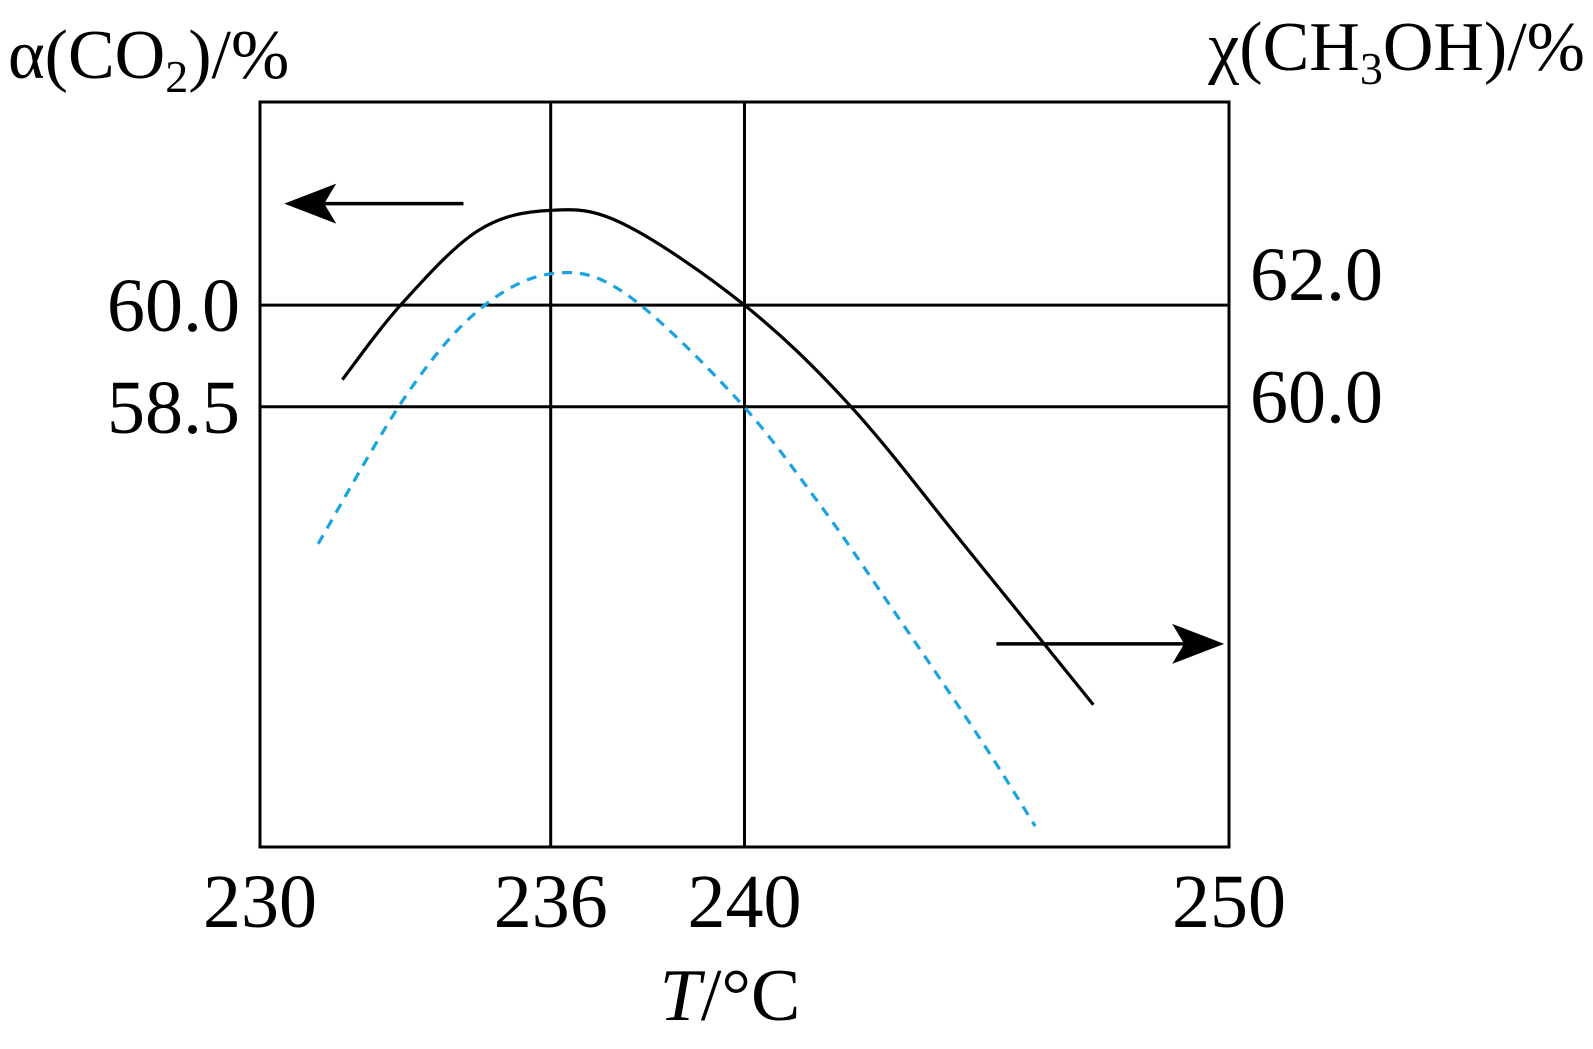  I want to click on arrow-head-right, so click(1198, 643).